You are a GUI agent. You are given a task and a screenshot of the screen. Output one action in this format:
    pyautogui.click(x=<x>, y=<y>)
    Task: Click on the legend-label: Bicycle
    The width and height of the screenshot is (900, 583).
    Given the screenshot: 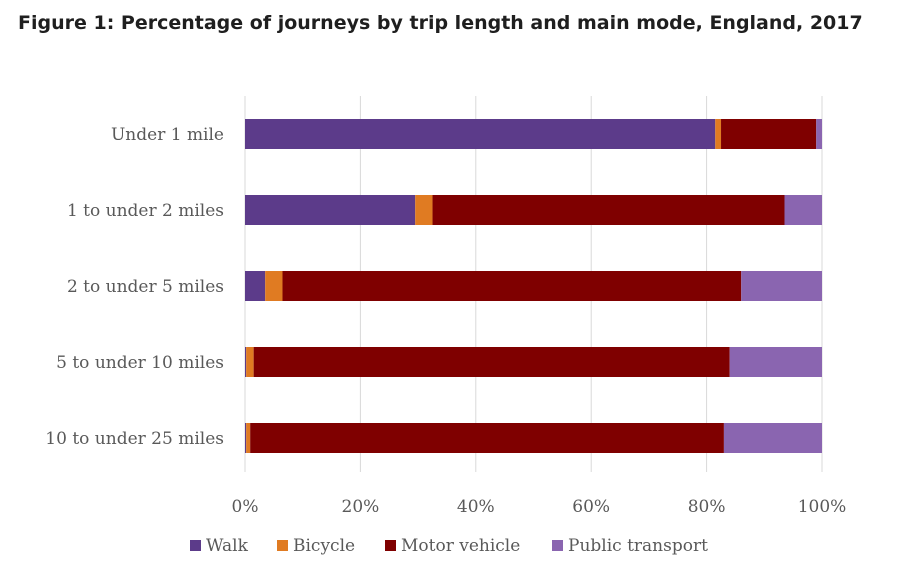 What is the action you would take?
    pyautogui.click(x=324, y=546)
    